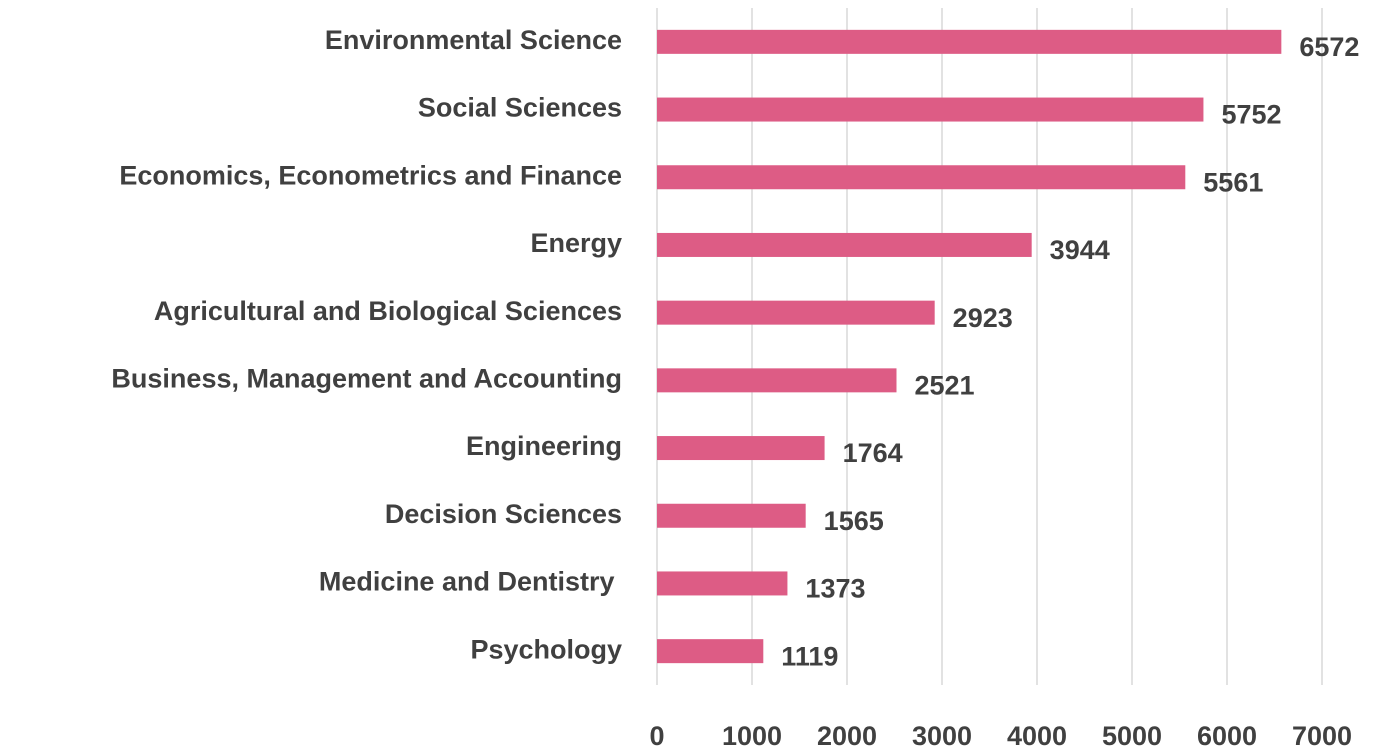 The width and height of the screenshot is (1380, 748). I want to click on data-label: 5752, so click(1251, 115).